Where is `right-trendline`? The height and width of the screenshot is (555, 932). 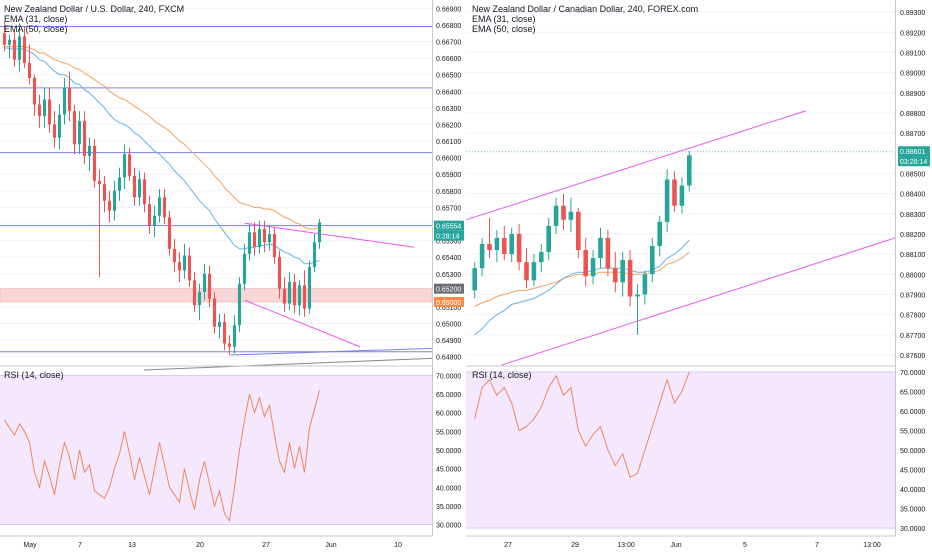
right-trendline is located at coordinates (635, 165).